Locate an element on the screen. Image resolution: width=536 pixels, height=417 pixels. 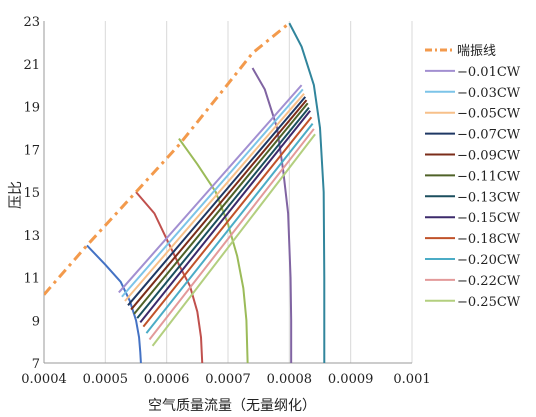
y-tick-label: 7 is located at coordinates (36, 364).